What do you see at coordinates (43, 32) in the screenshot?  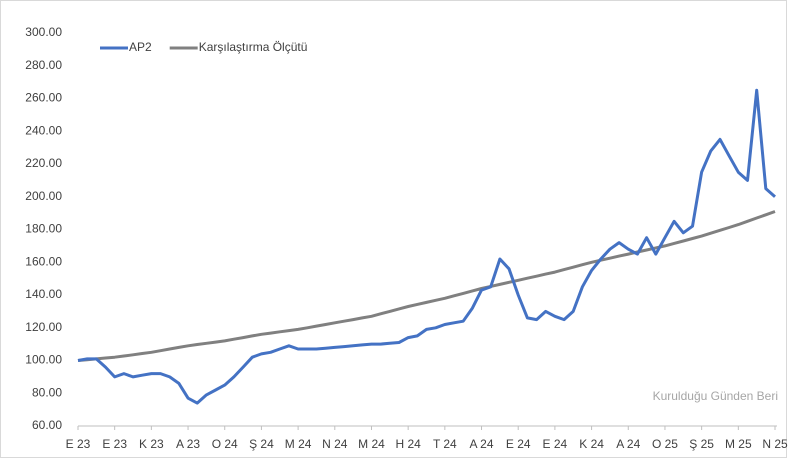 I see `y-tick-label: 300.00` at bounding box center [43, 32].